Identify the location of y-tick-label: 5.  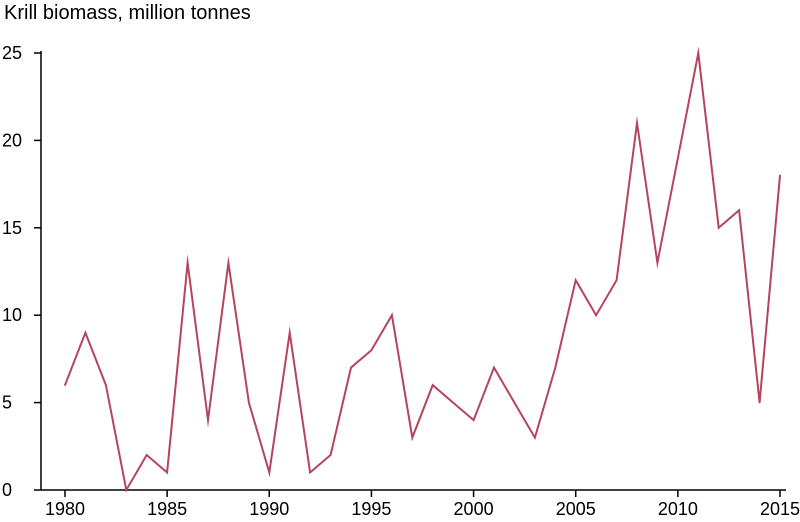
(7, 403).